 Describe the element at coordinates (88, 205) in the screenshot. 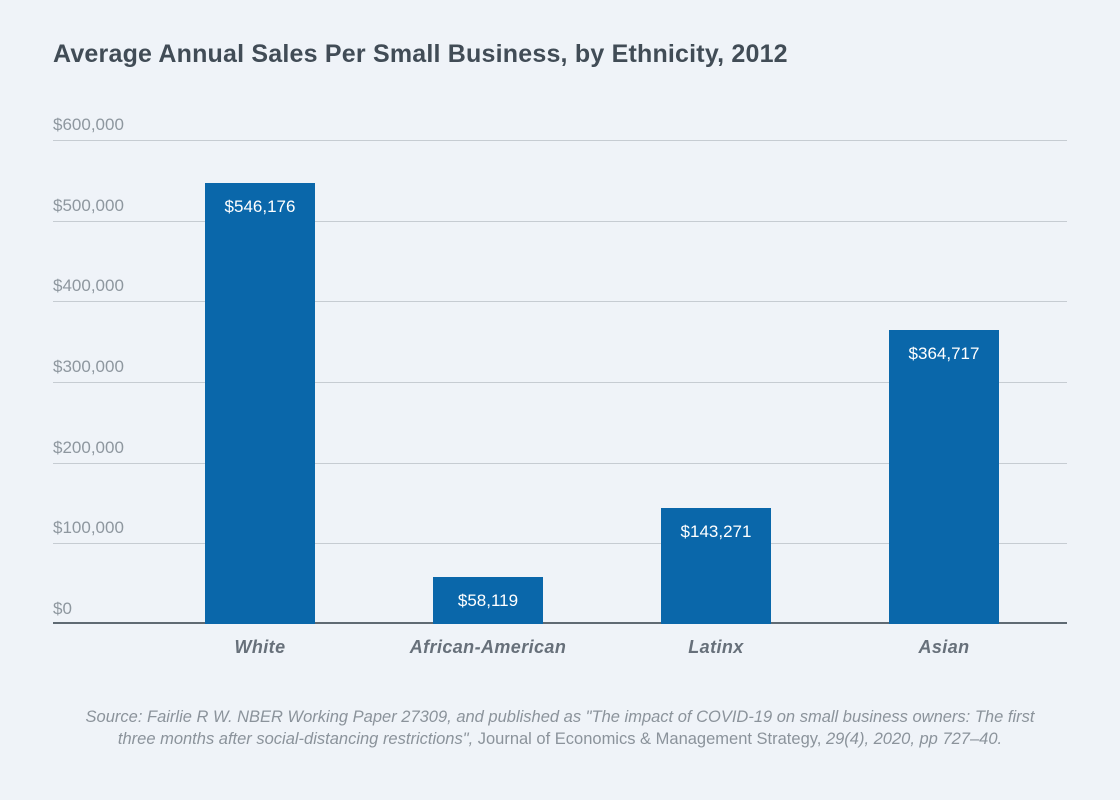

I see `y-tick-label: $500,000` at that location.